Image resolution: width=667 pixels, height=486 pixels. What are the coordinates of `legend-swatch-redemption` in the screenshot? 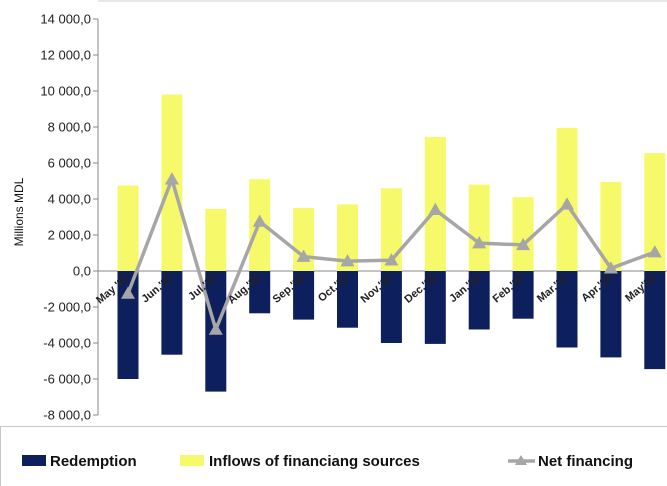 It's located at (34, 460).